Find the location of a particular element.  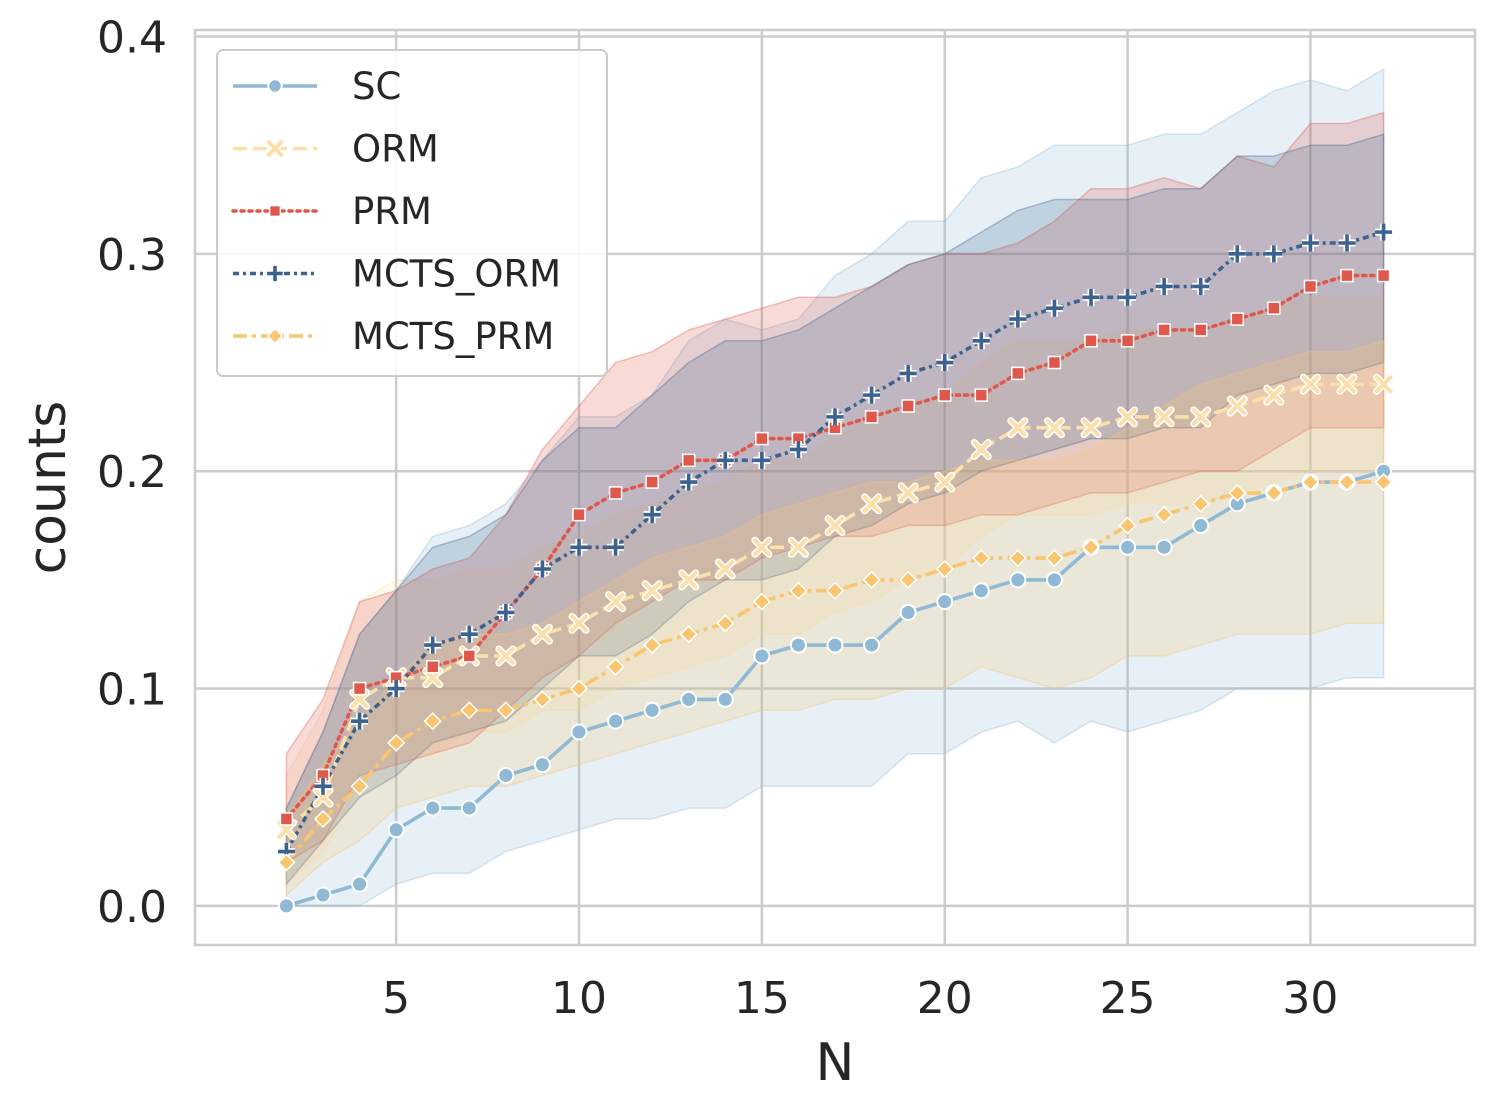

x-tick-label: 30 is located at coordinates (1310, 998).